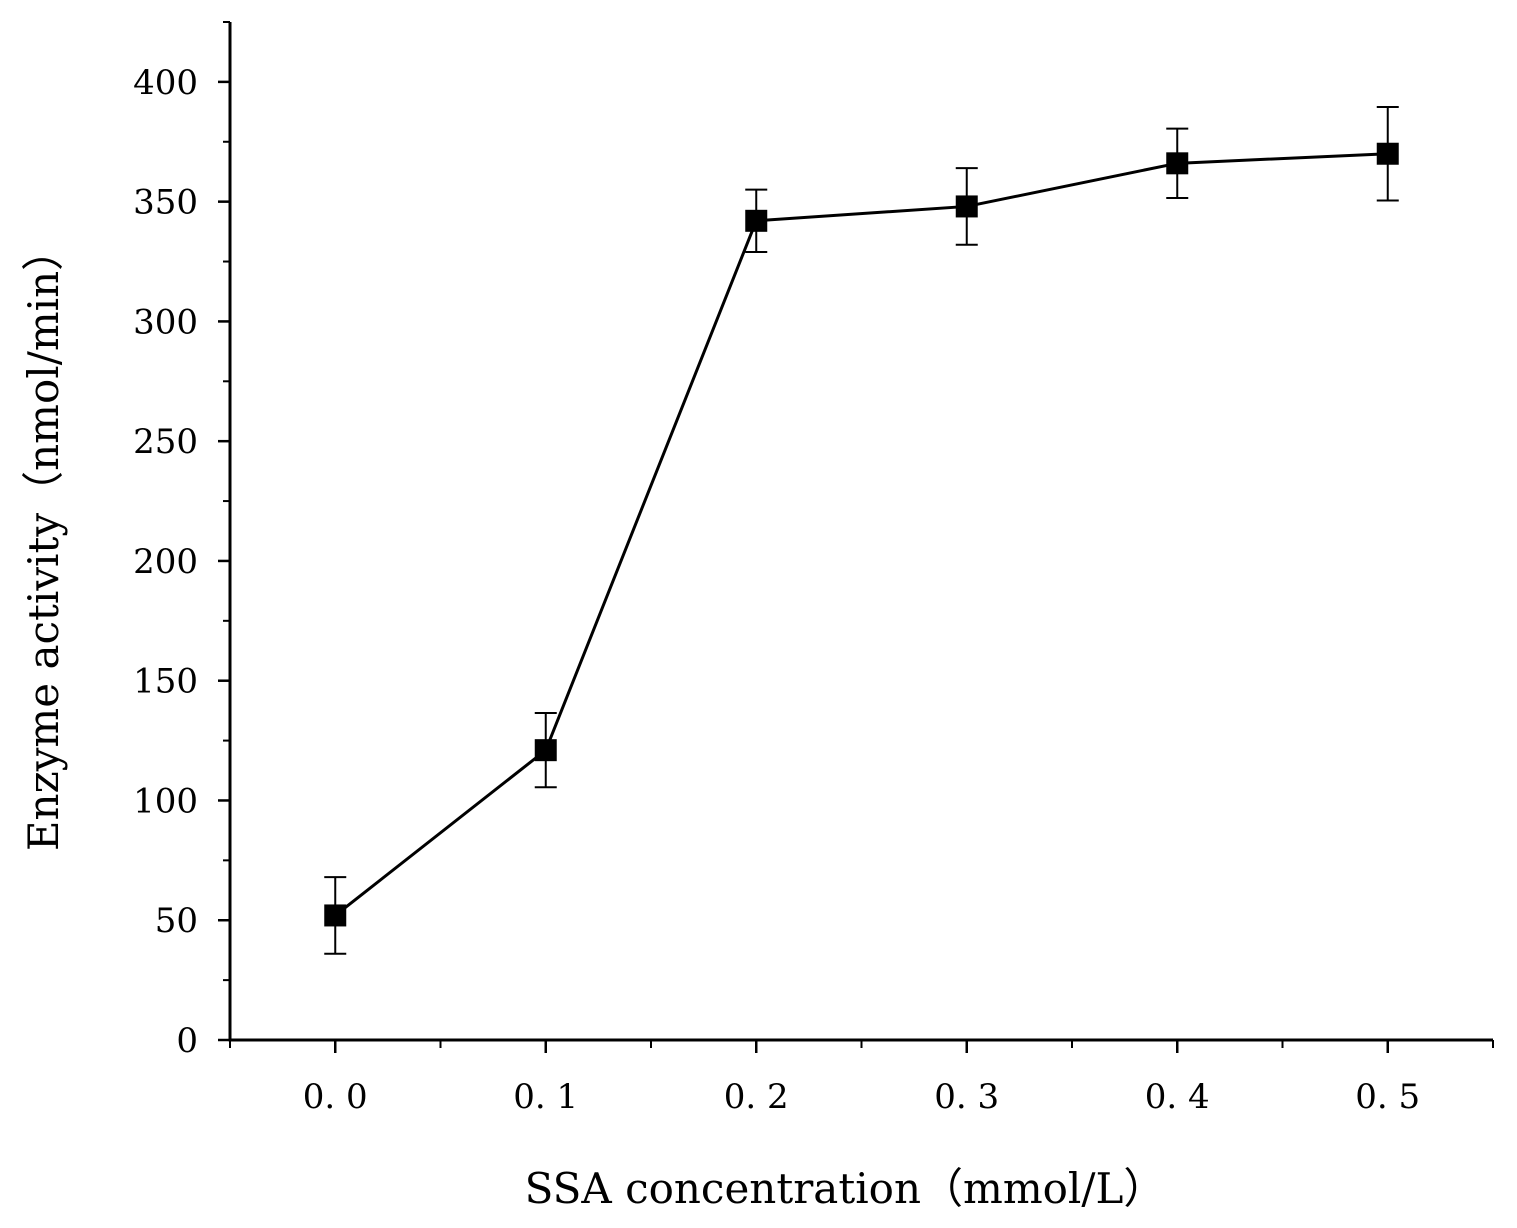 The height and width of the screenshot is (1228, 1517). I want to click on y-tick-label: 100, so click(165, 801).